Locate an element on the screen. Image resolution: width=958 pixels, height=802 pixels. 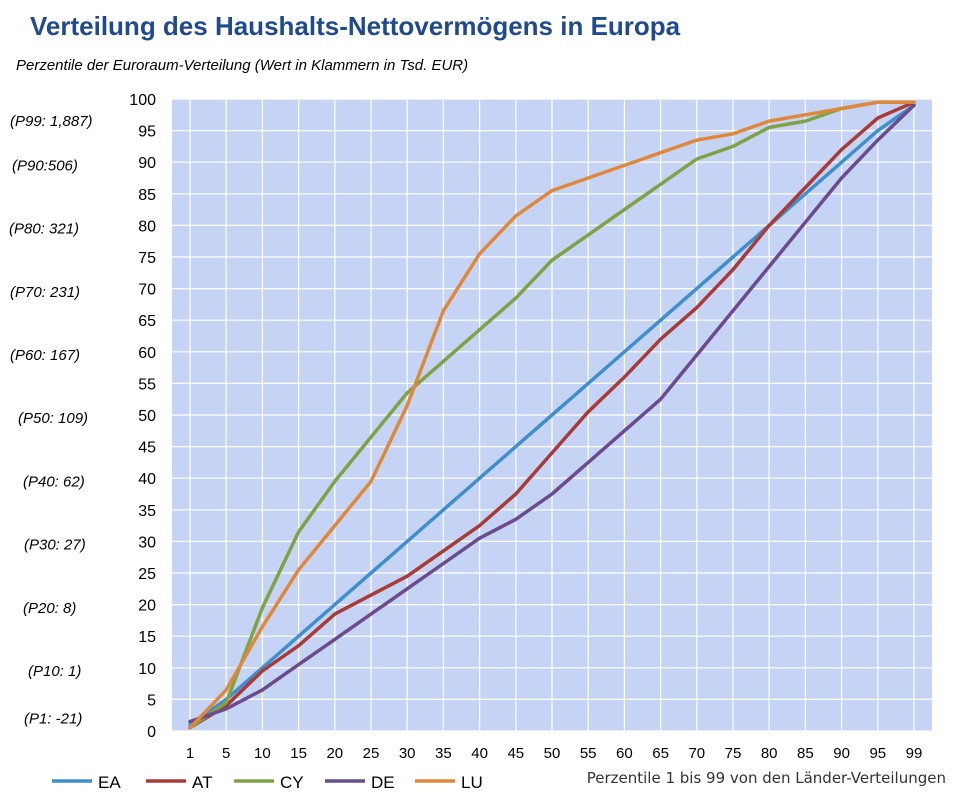
y-tick-label: 60 is located at coordinates (147, 353).